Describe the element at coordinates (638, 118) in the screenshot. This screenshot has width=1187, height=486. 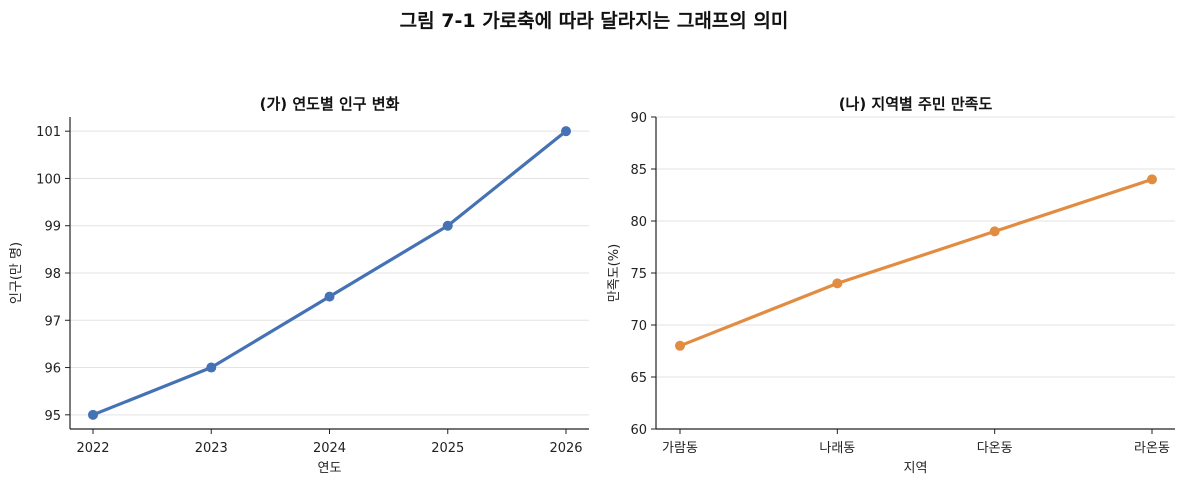
I see `y-tick-label: 90` at that location.